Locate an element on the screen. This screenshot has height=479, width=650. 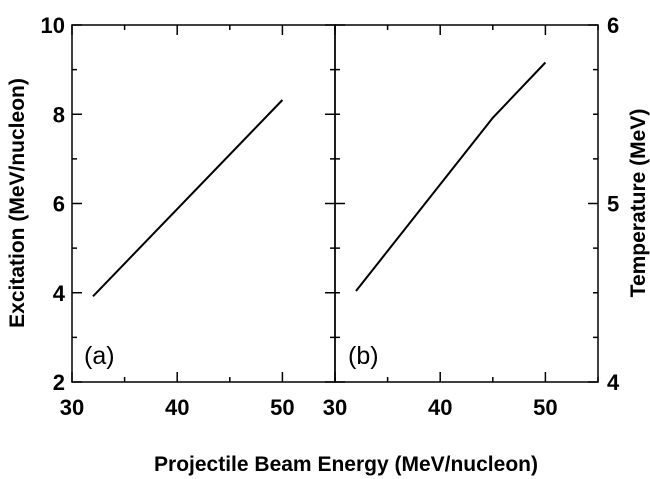
y-tick-label: 10 is located at coordinates (53, 25).